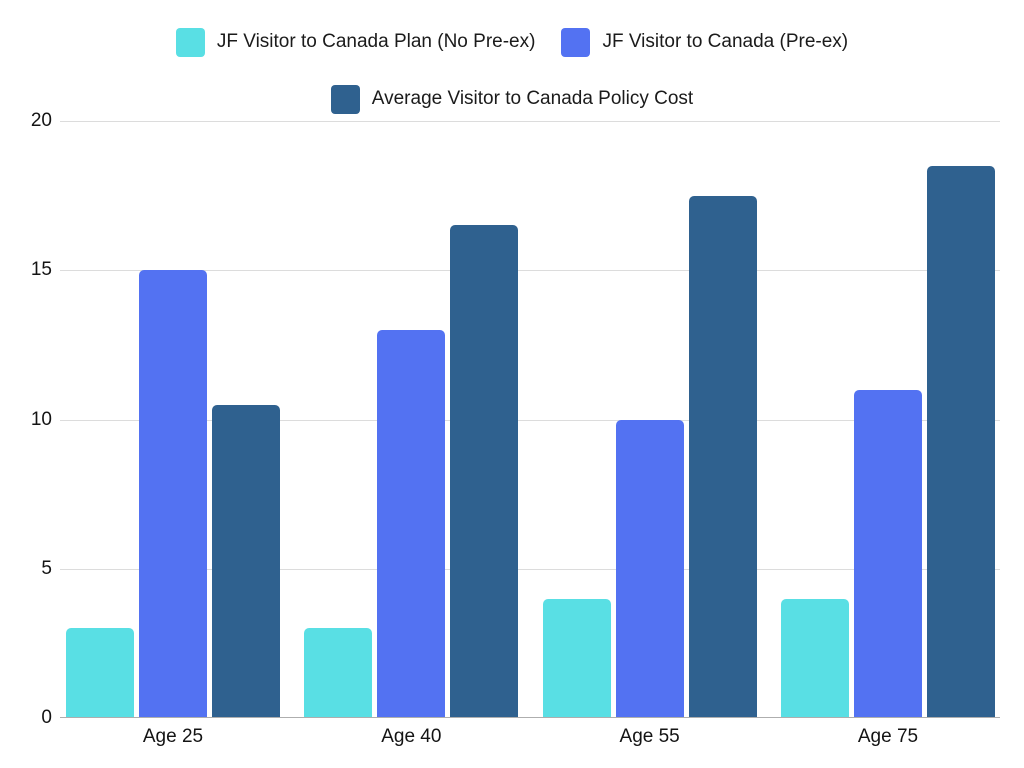 The width and height of the screenshot is (1024, 768). What do you see at coordinates (173, 736) in the screenshot?
I see `x-label-age-25: Age 25` at bounding box center [173, 736].